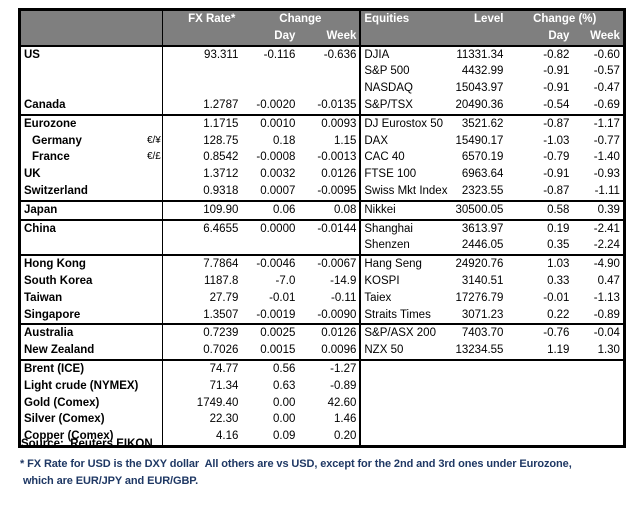 The width and height of the screenshot is (628, 518). Describe the element at coordinates (201, 228) in the screenshot. I see `fx-rate-value: 6.4655` at that location.